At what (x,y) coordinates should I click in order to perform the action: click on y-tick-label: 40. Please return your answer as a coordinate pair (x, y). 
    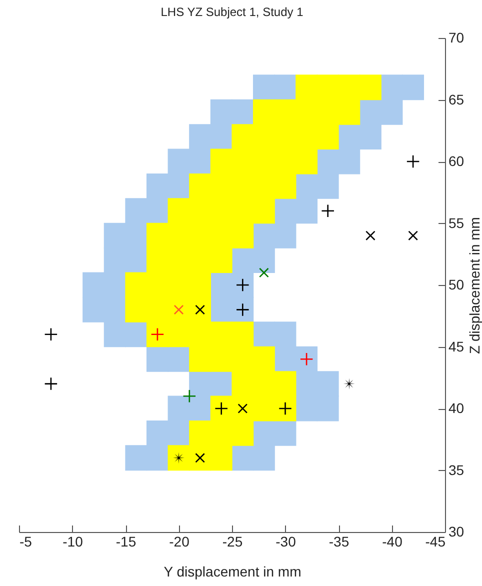
    Looking at the image, I should click on (456, 408).